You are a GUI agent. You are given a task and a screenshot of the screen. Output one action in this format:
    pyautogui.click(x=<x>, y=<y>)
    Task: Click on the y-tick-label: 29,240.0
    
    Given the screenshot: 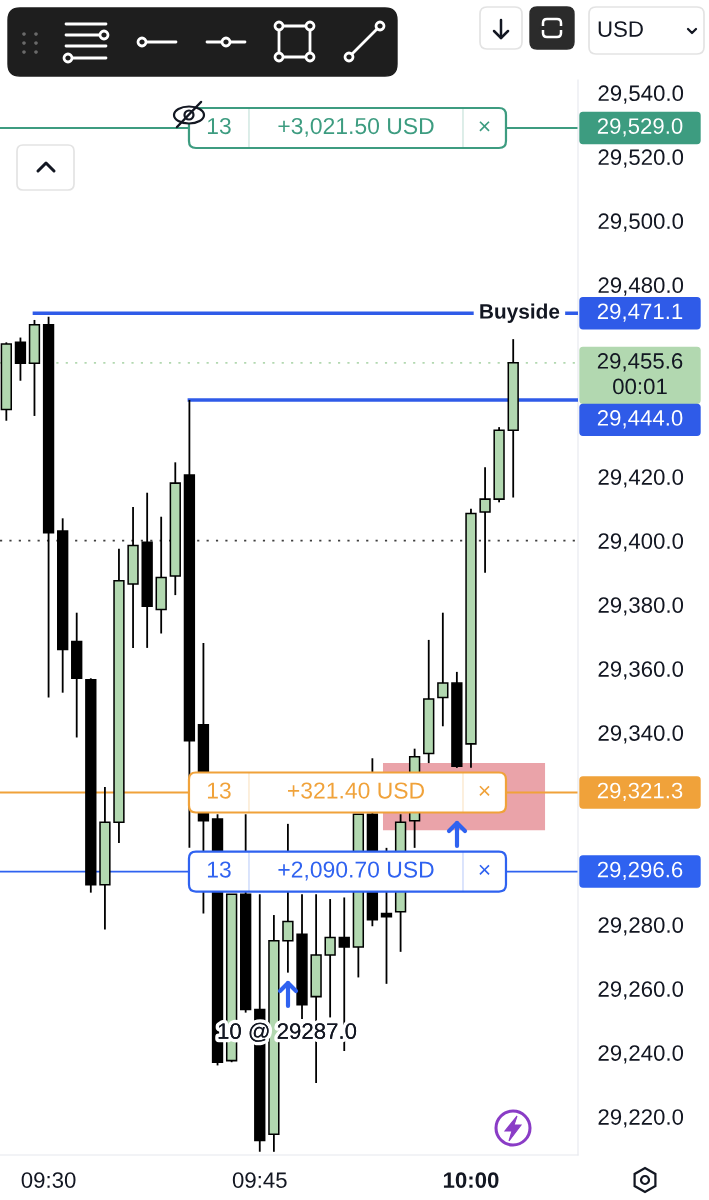 What is the action you would take?
    pyautogui.click(x=641, y=1054)
    